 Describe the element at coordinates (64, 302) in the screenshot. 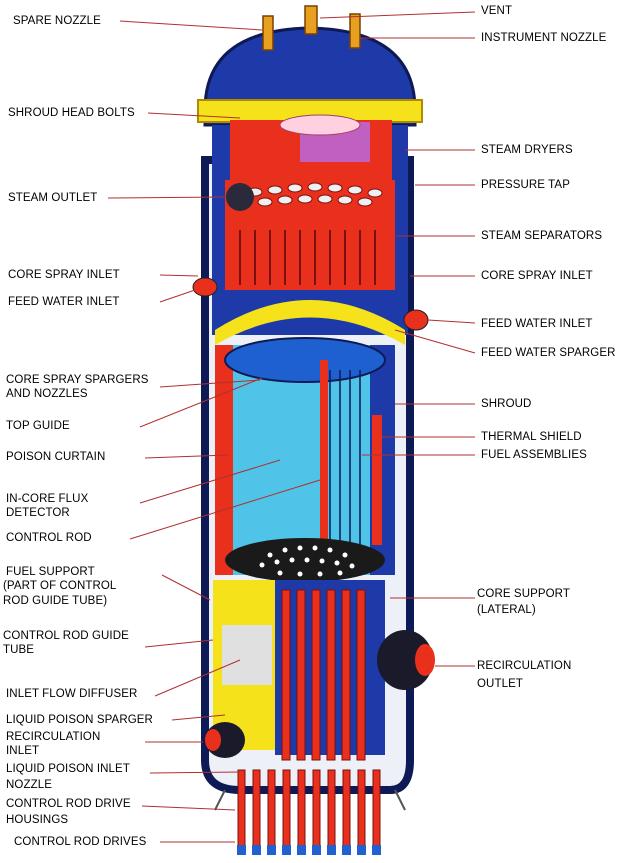

I see `label-feed-water-inlet-left: FEED WATER INLET` at that location.